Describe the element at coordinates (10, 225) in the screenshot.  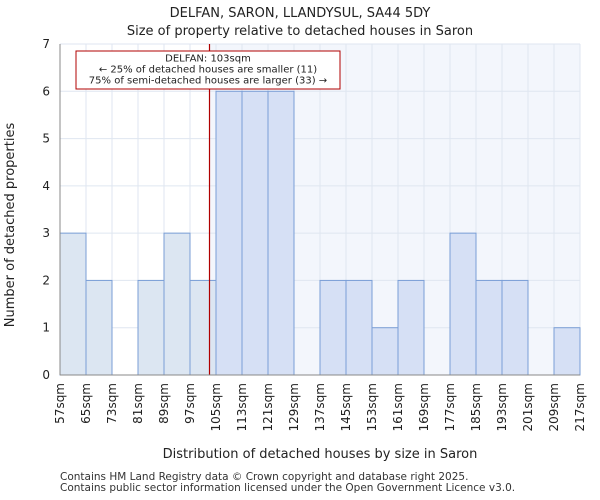
I see `y-axis-label: Number of detached properties` at that location.